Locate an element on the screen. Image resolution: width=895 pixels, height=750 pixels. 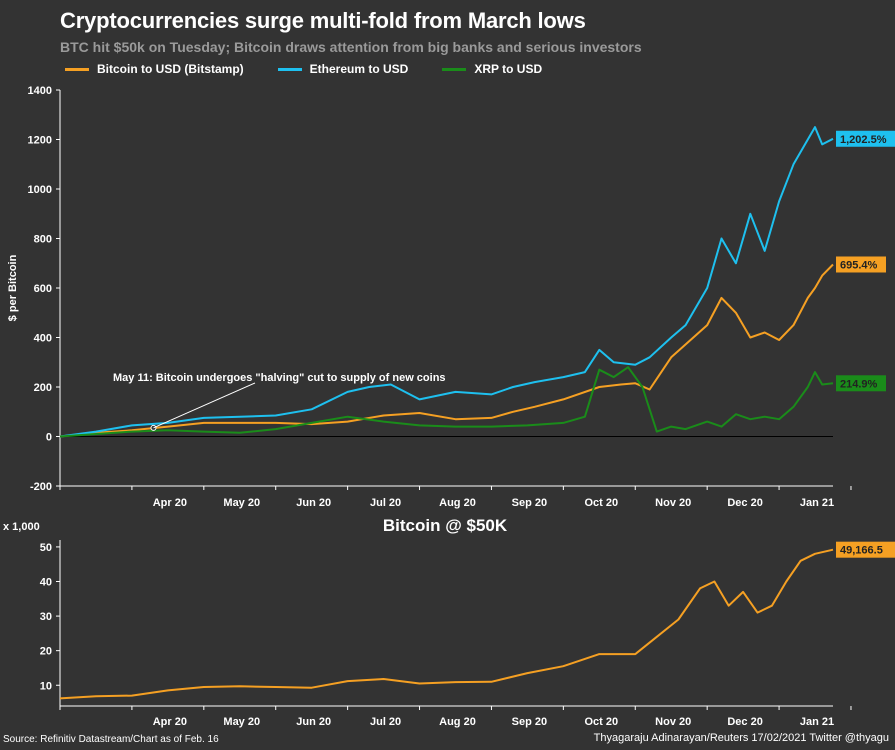
end-label-text: 49,166.5 is located at coordinates (861, 551).